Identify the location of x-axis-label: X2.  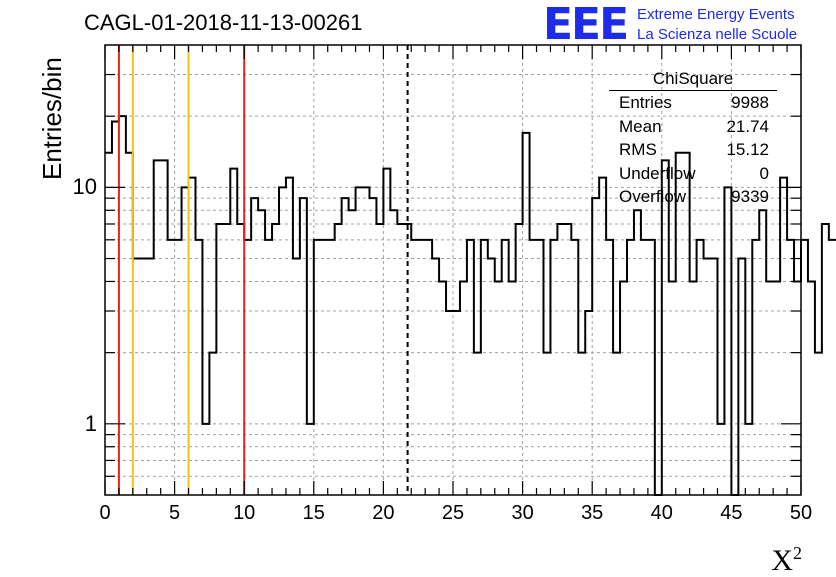
(786, 557).